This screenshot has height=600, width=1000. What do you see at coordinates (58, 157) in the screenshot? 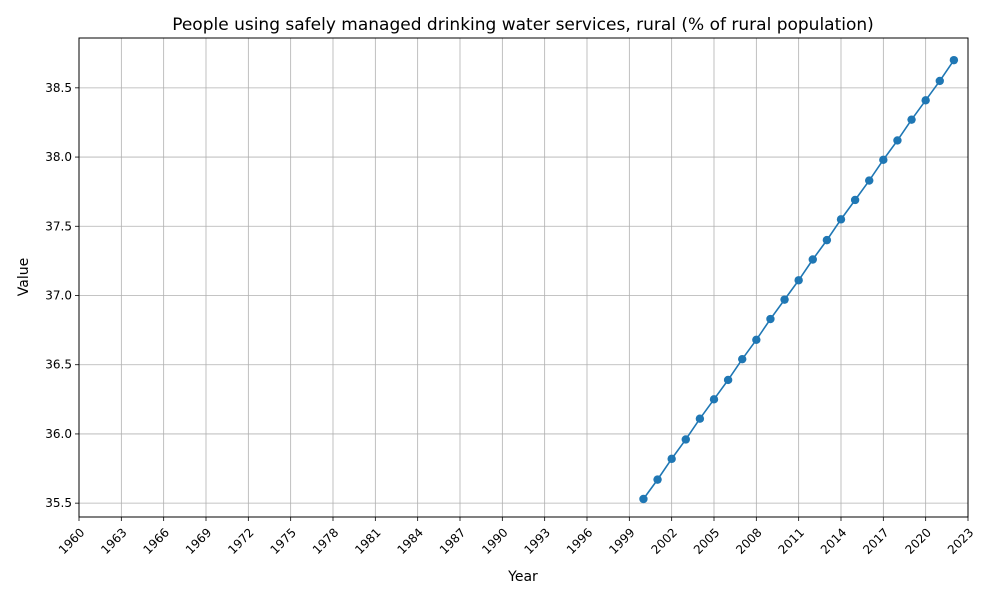
I see `y-tick-label: 38.0` at bounding box center [58, 157].